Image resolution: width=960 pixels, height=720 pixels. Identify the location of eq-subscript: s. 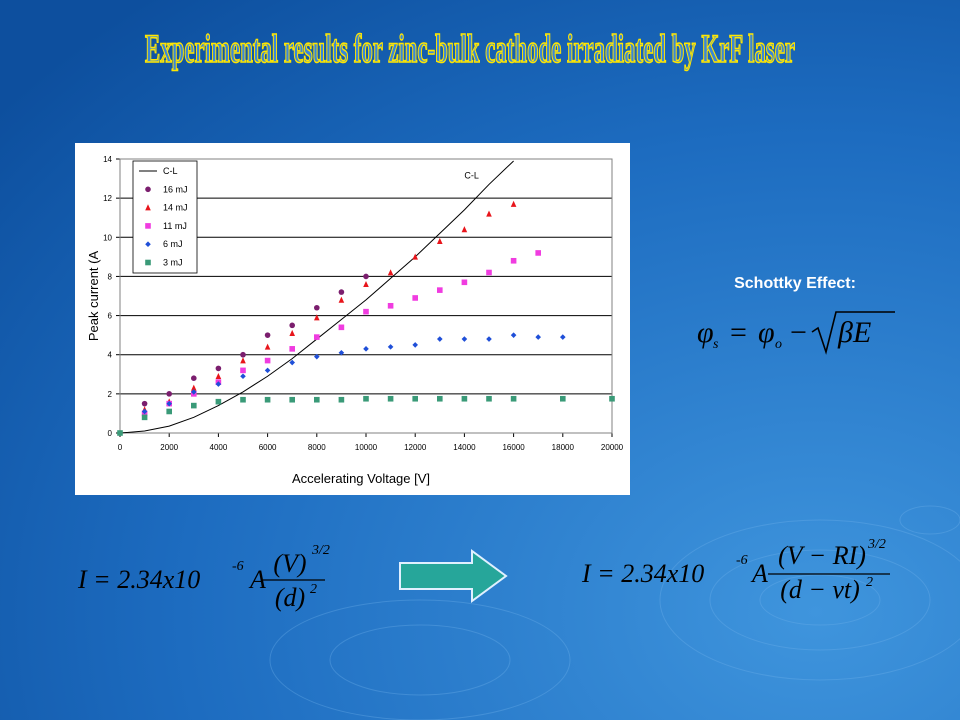
(716, 344).